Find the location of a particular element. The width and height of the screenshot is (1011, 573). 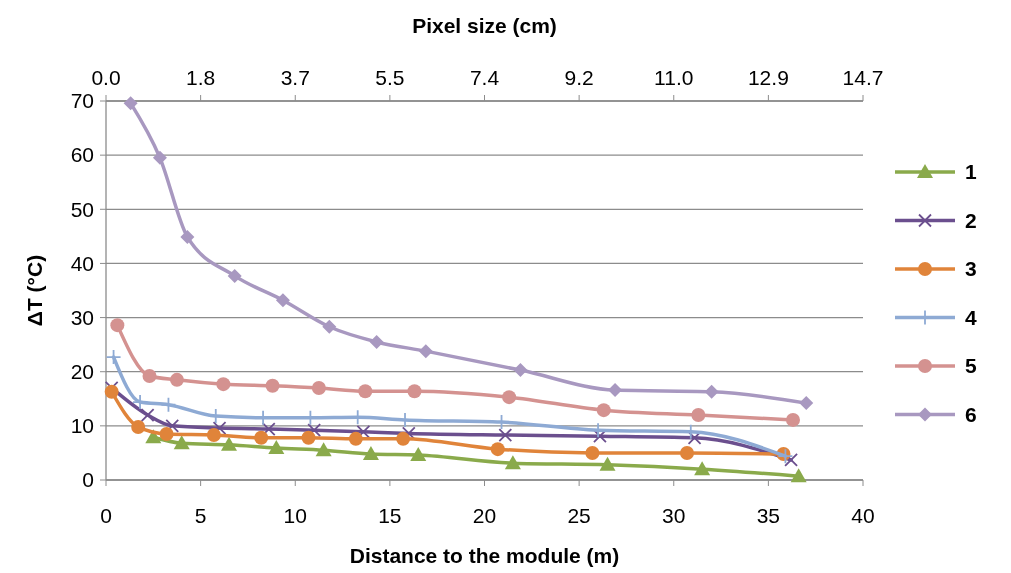

y-tick-label: 70 is located at coordinates (82, 101).